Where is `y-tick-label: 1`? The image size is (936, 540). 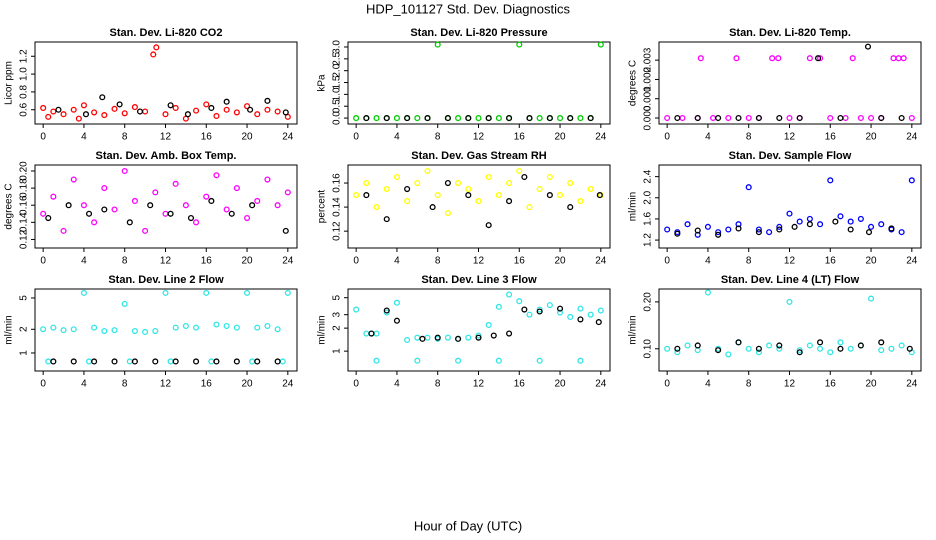
y-tick-label: 1 is located at coordinates (24, 353).